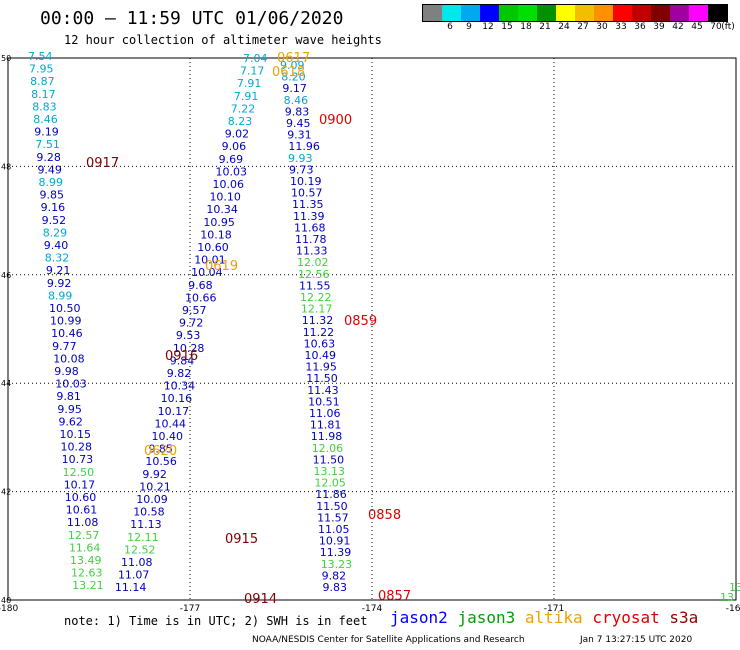  Describe the element at coordinates (322, 378) in the screenshot. I see `track-c-value: 11.50` at that location.